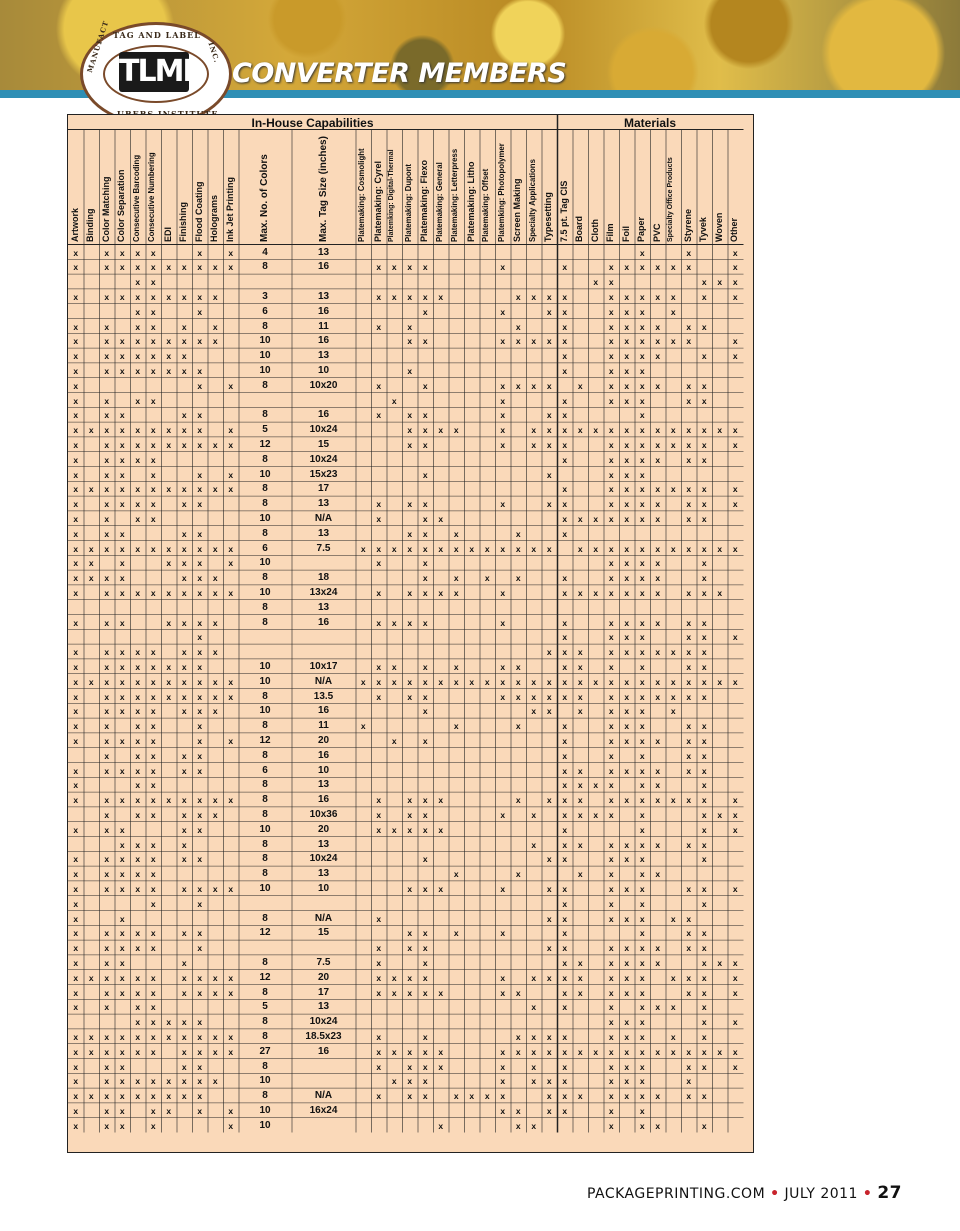 This screenshot has height=1231, width=960. Describe the element at coordinates (157, 35) in the screenshot. I see `logo-text-top: TAG AND LABEL` at that location.